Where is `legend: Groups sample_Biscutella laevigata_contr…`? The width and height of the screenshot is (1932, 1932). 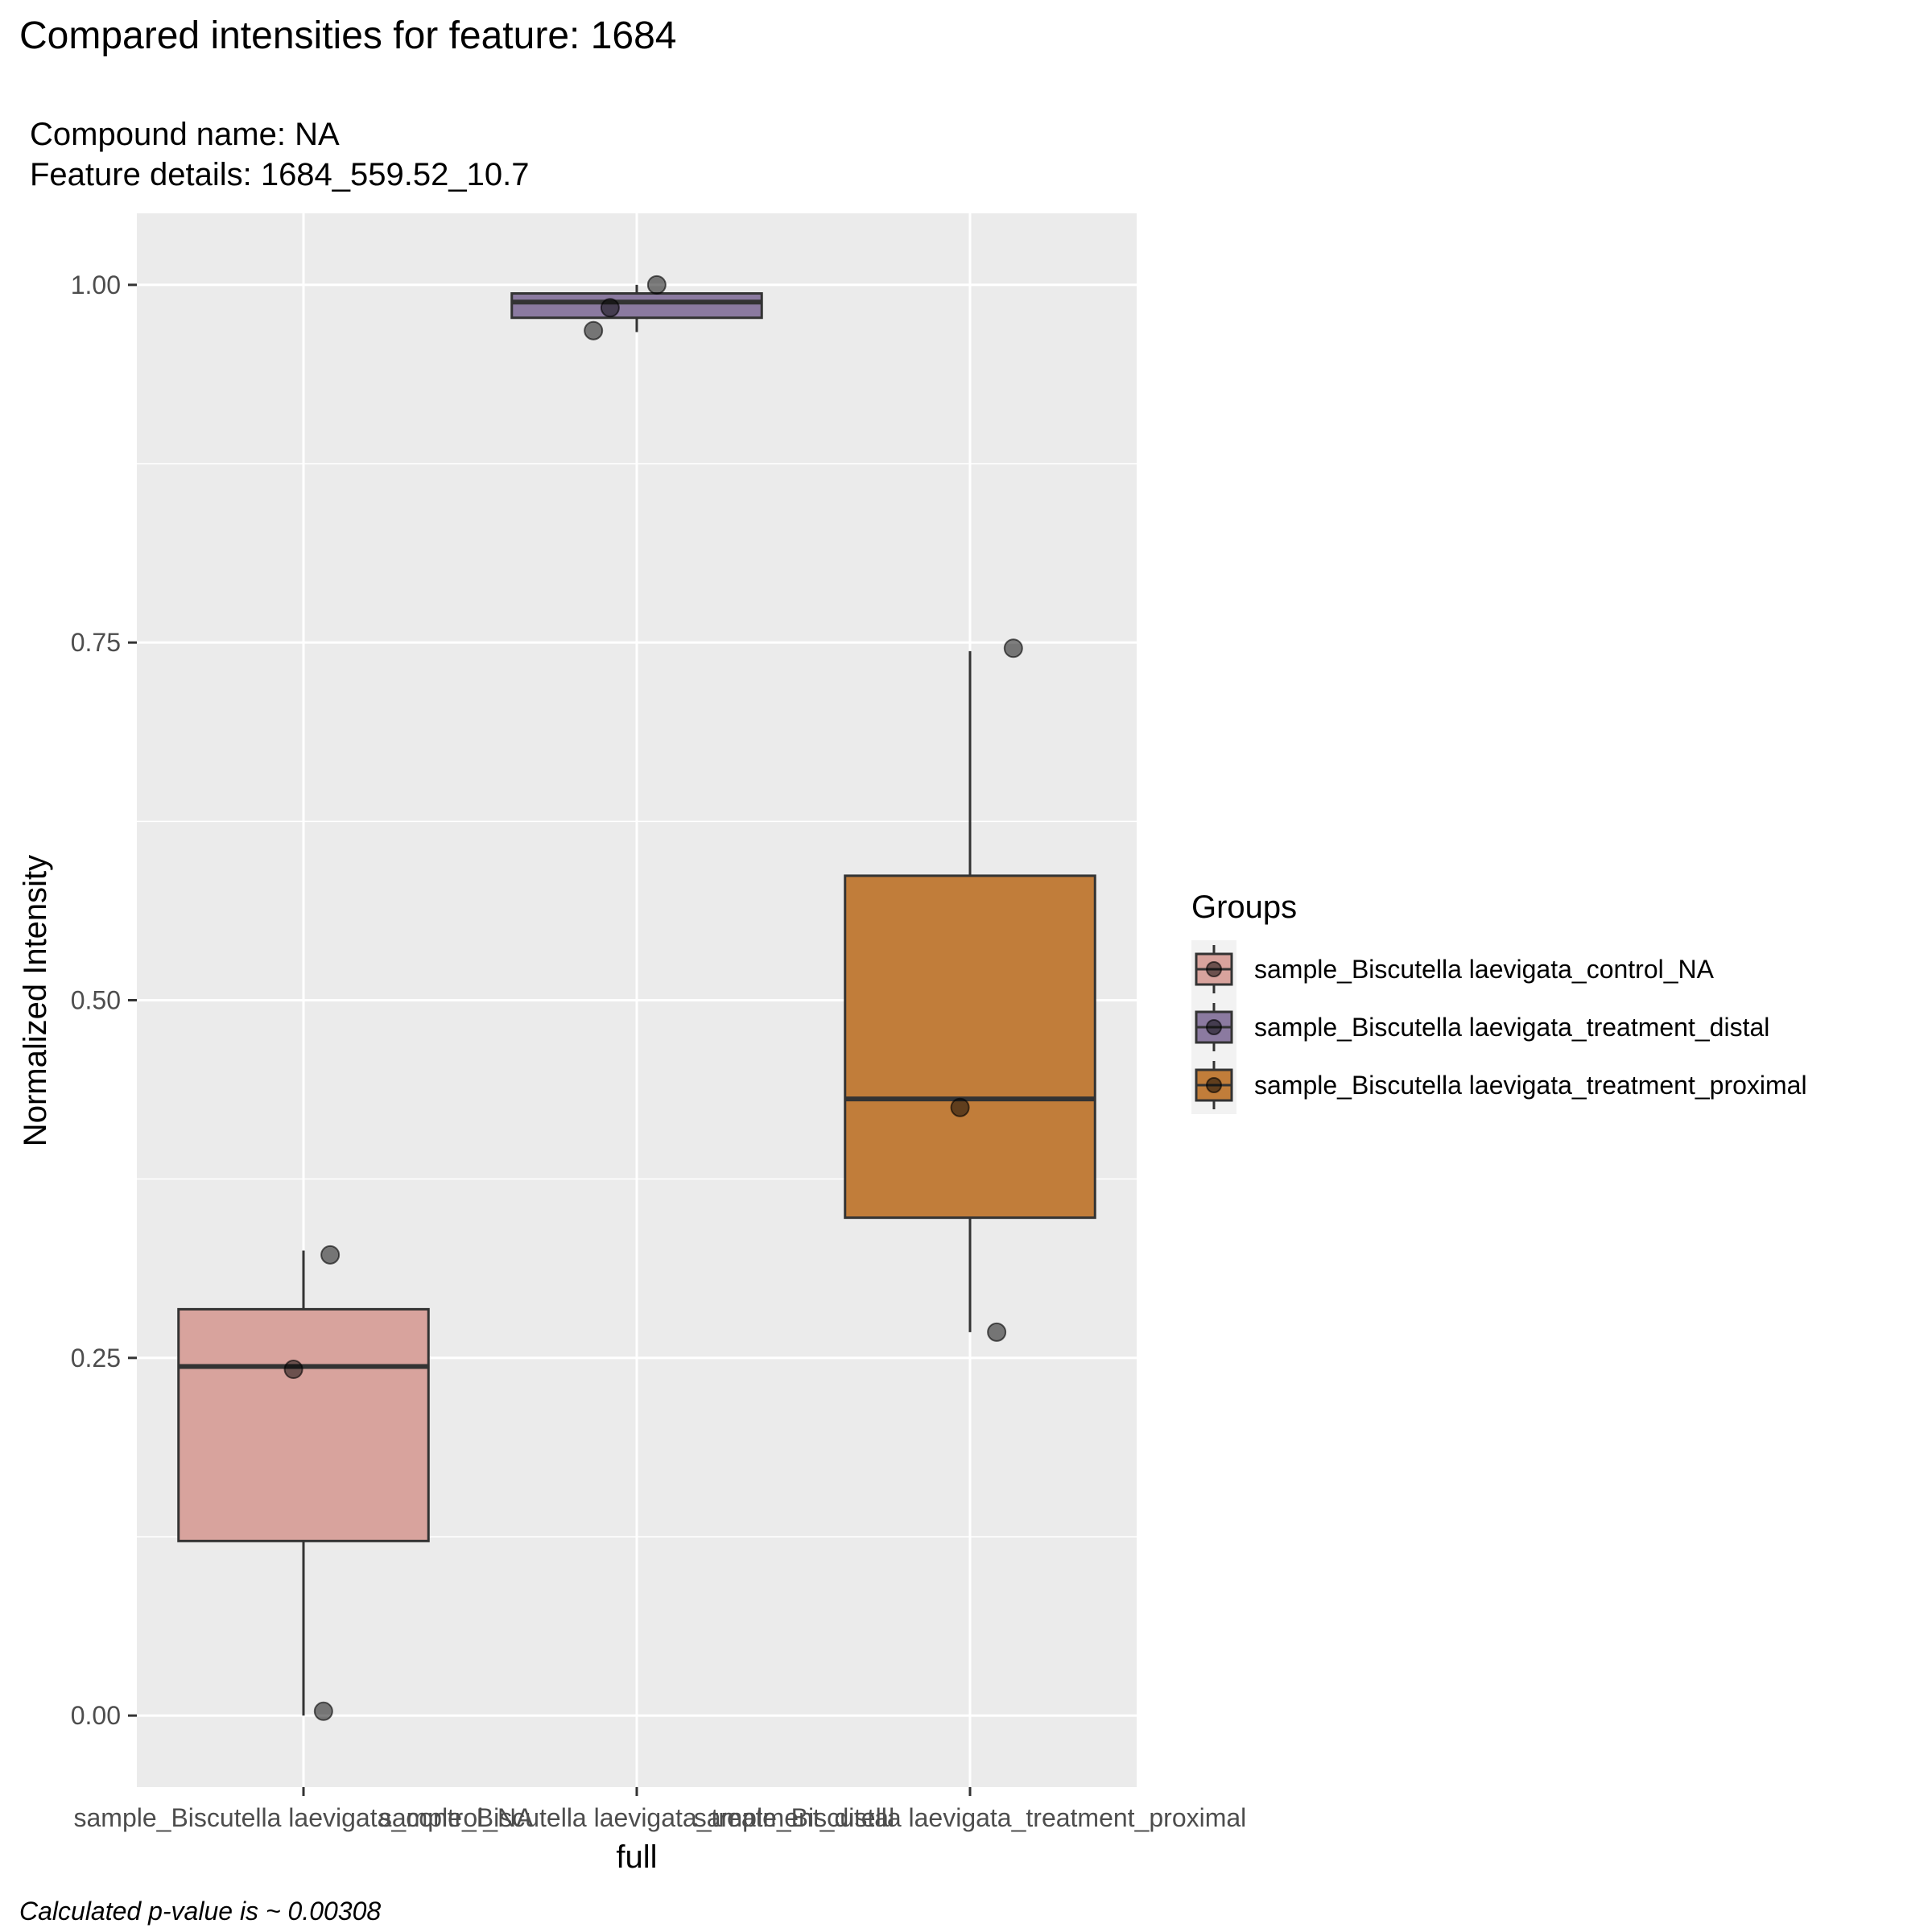
legend: Groups sample_Biscutella laevigata_contr… is located at coordinates (1499, 1002).